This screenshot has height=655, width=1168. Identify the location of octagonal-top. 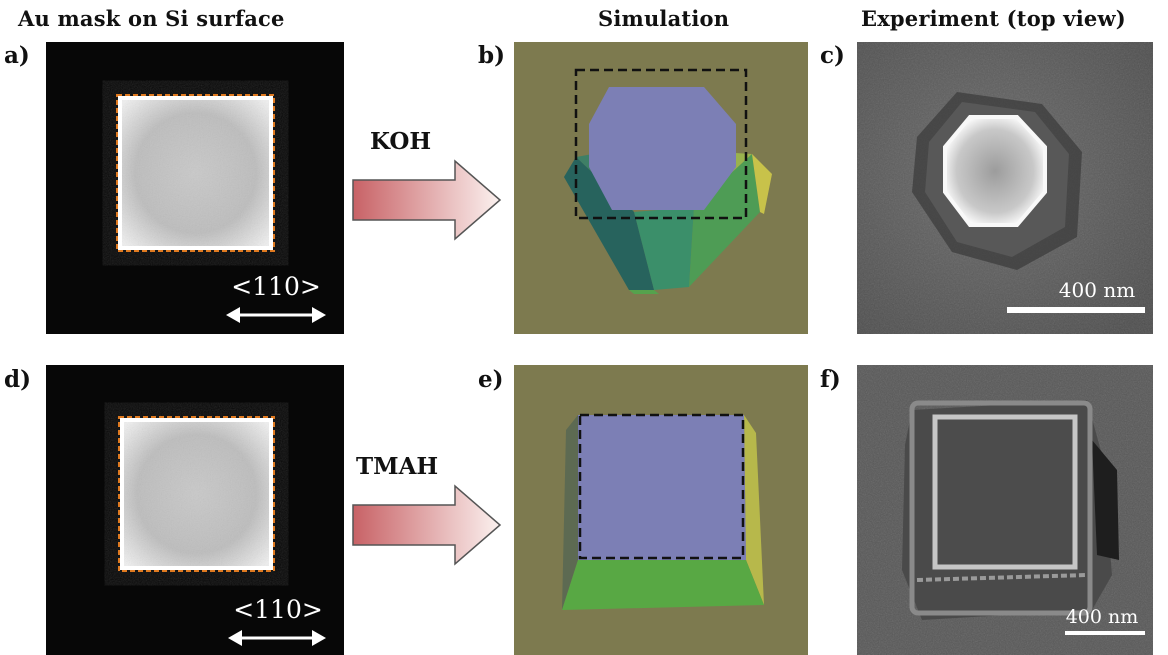
(995, 171).